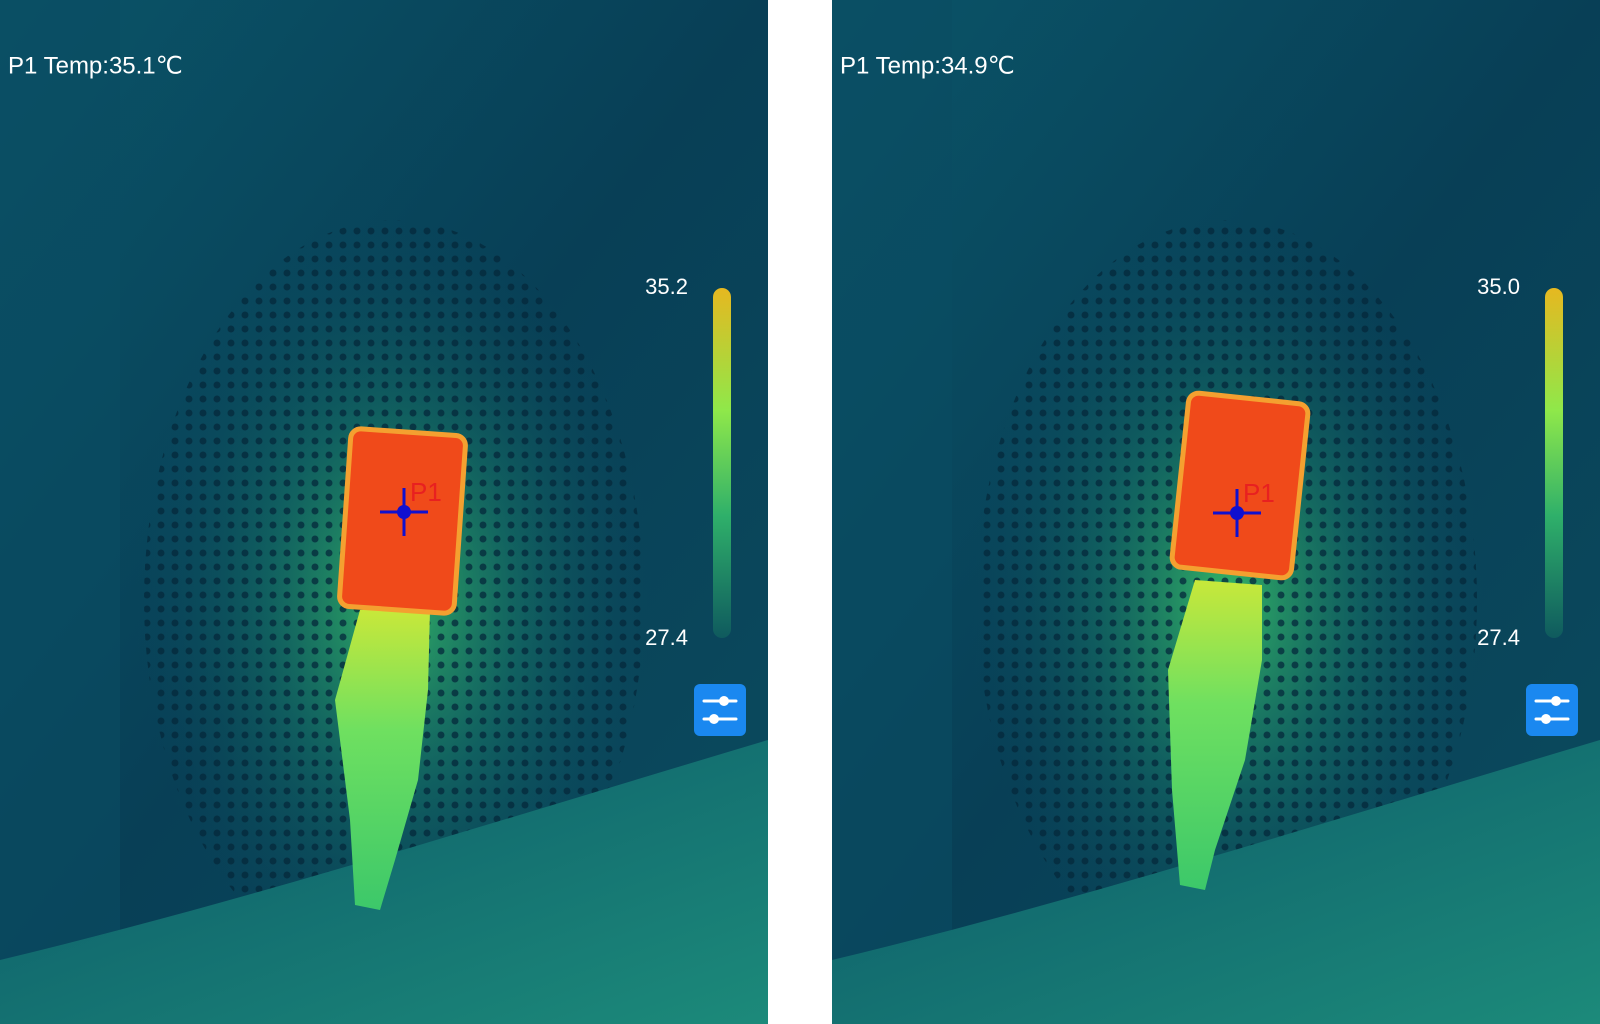  What do you see at coordinates (927, 65) in the screenshot?
I see `temp-readout: P1 Temp:34.9℃` at bounding box center [927, 65].